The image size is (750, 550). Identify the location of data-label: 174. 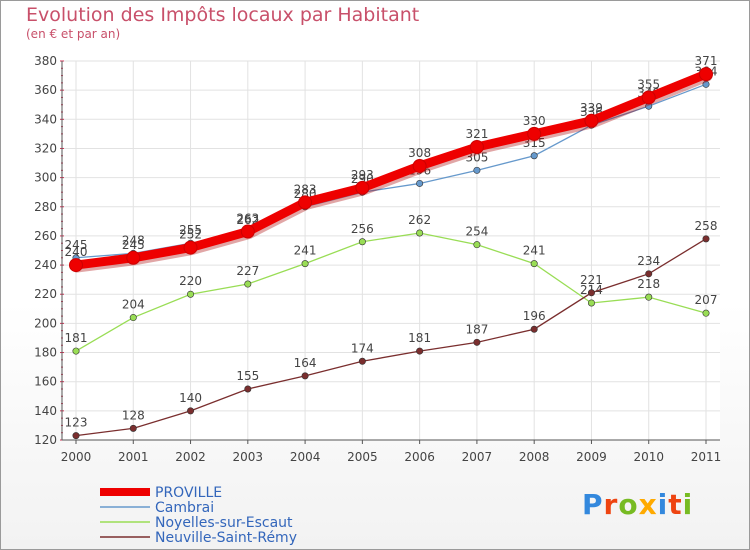
(362, 348).